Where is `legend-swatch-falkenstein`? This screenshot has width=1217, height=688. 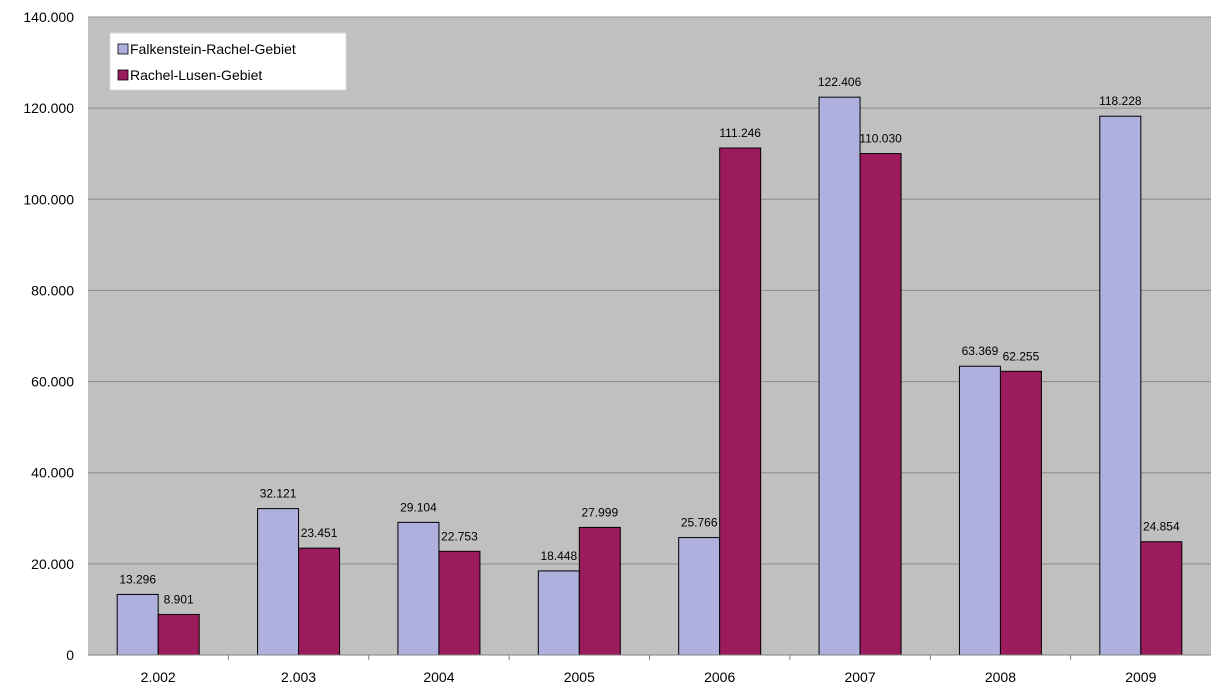 legend-swatch-falkenstein is located at coordinates (123, 49).